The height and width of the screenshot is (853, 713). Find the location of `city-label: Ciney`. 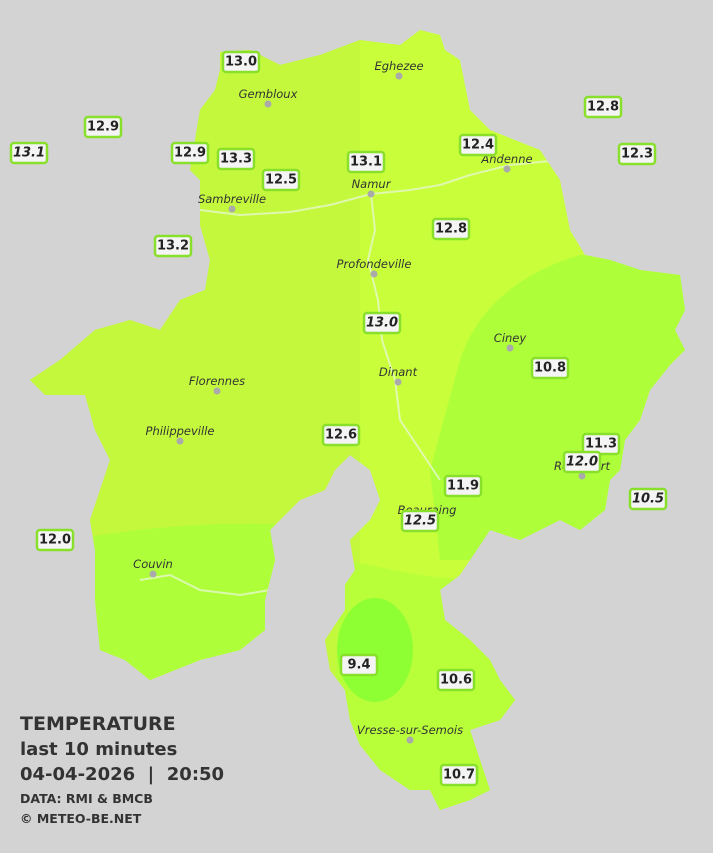

city-label: Ciney is located at coordinates (510, 338).